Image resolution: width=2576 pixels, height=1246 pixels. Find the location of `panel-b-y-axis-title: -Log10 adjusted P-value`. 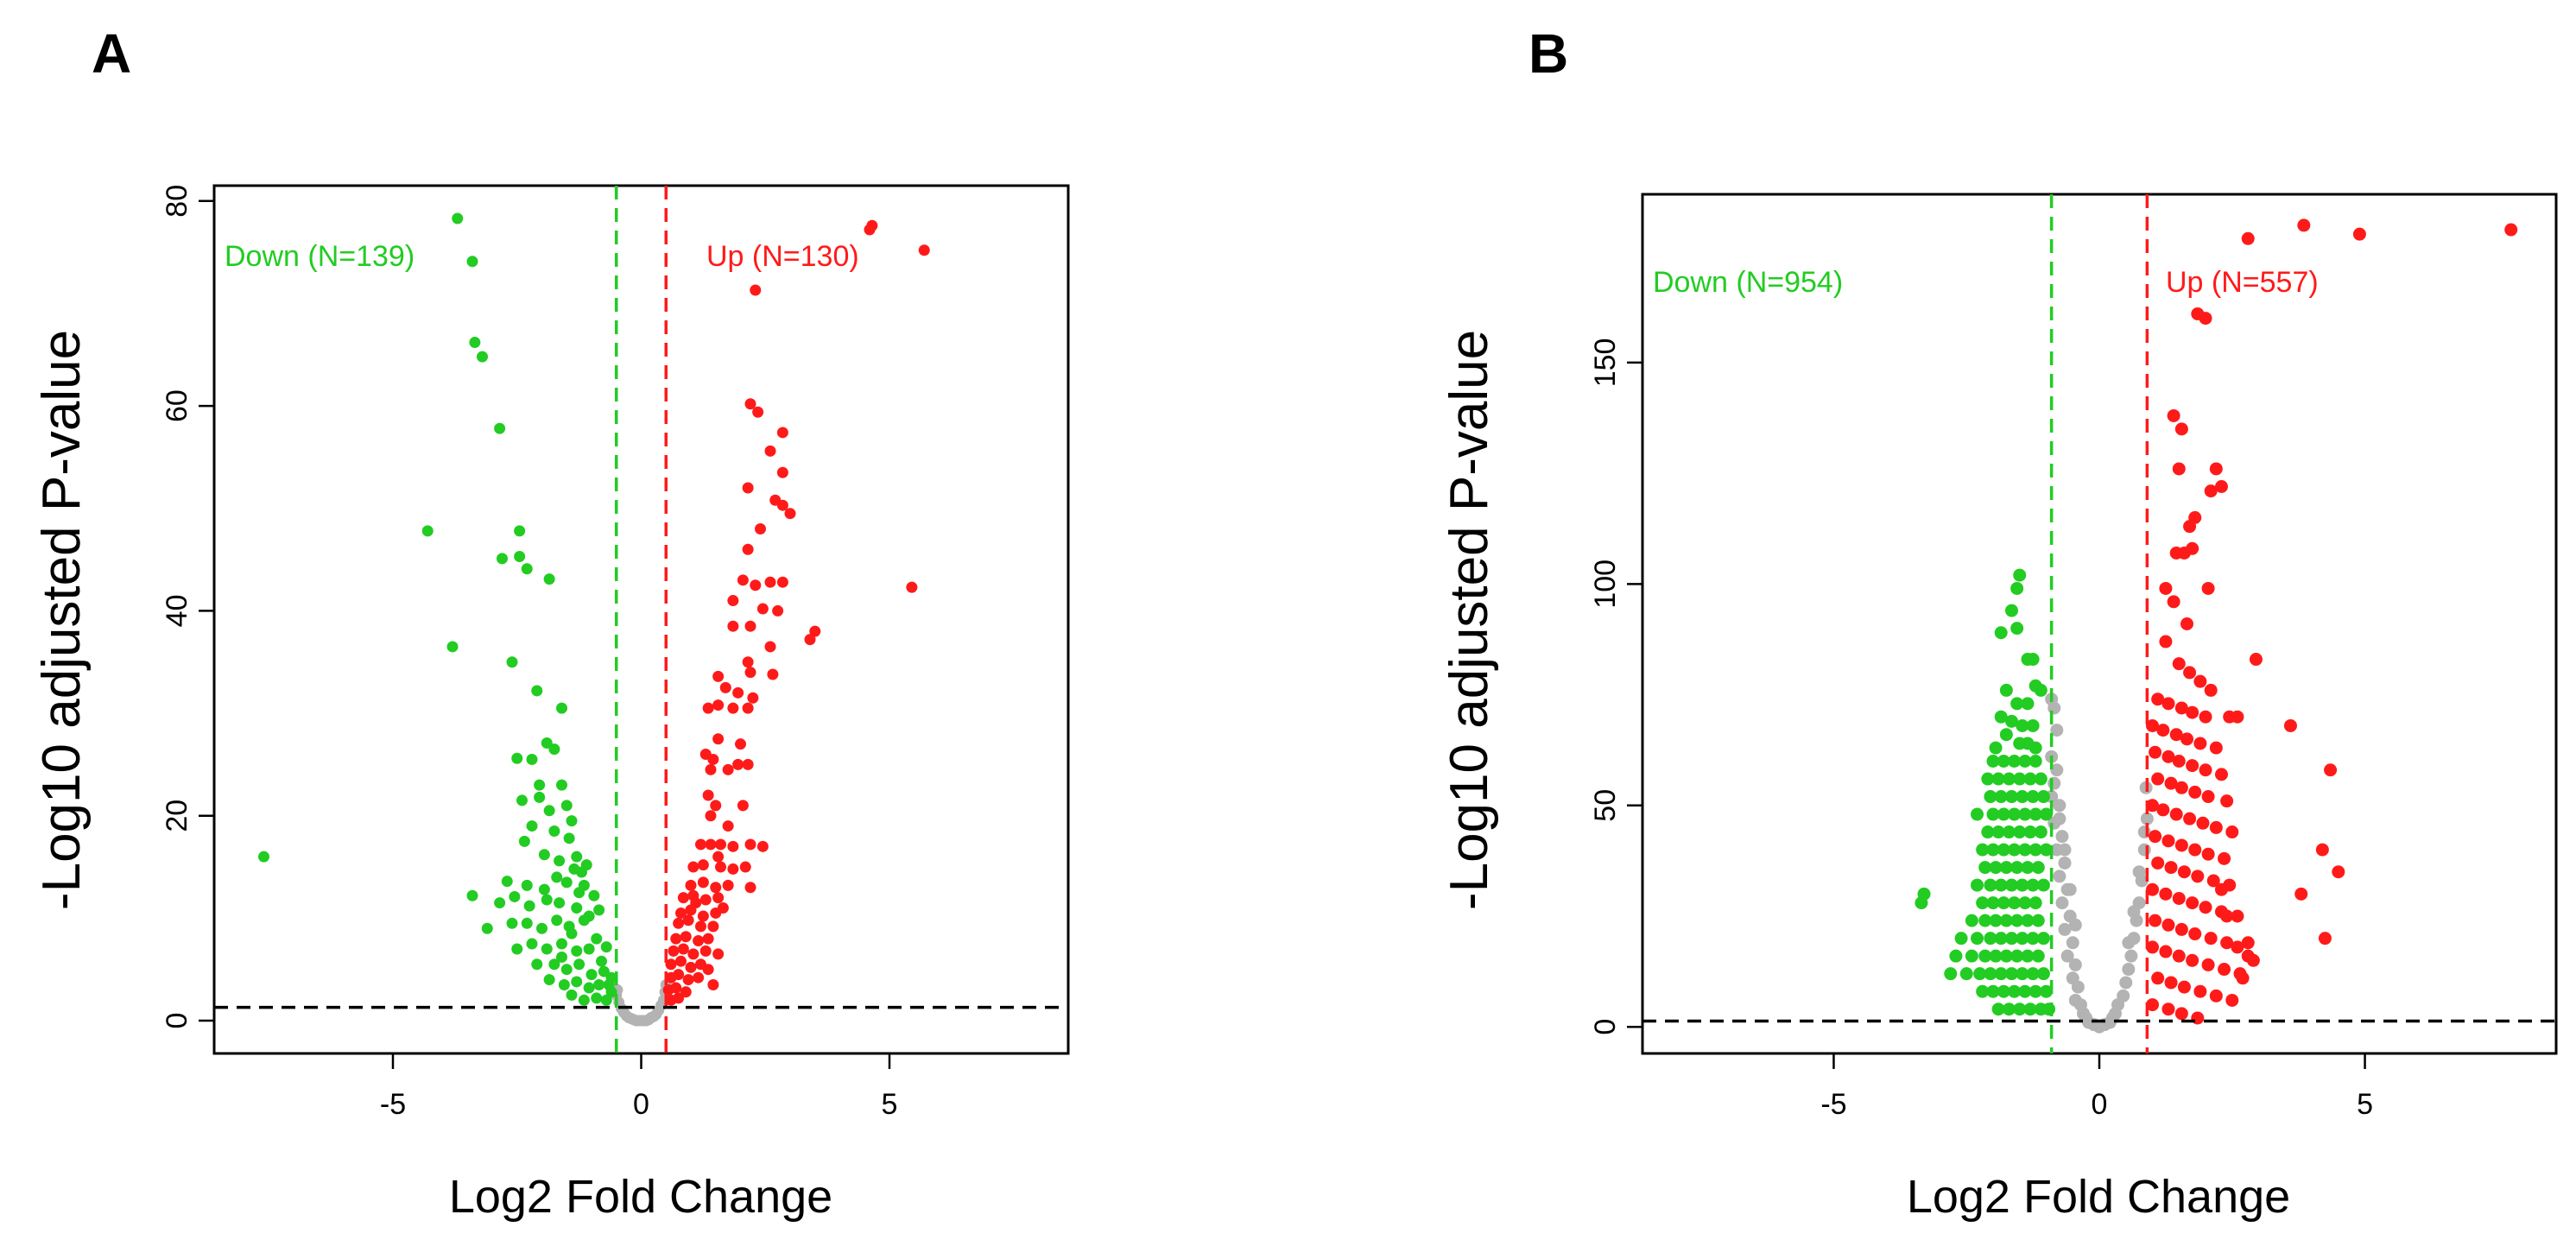

panel-b-y-axis-title: -Log10 adjusted P-value is located at coordinates (1469, 620).